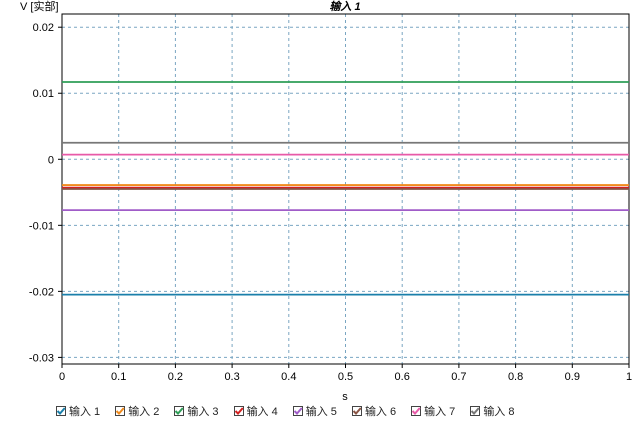  Describe the element at coordinates (458, 377) in the screenshot. I see `x-tick-label: 0.7` at that location.